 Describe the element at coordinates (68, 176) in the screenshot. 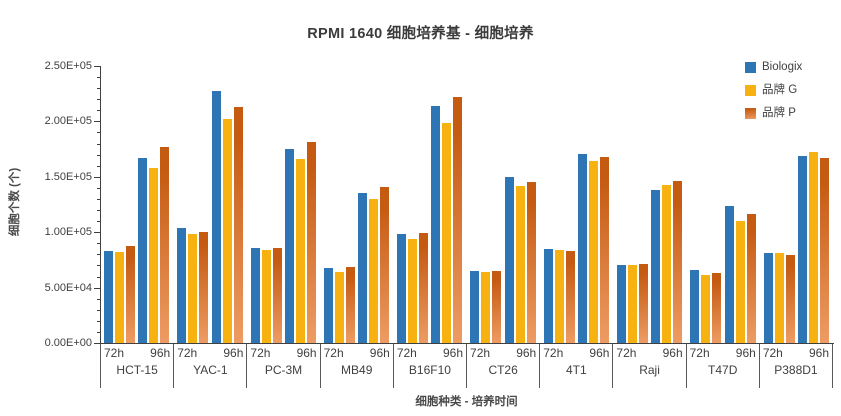

I see `y-tick-label: 1.50E+05` at that location.